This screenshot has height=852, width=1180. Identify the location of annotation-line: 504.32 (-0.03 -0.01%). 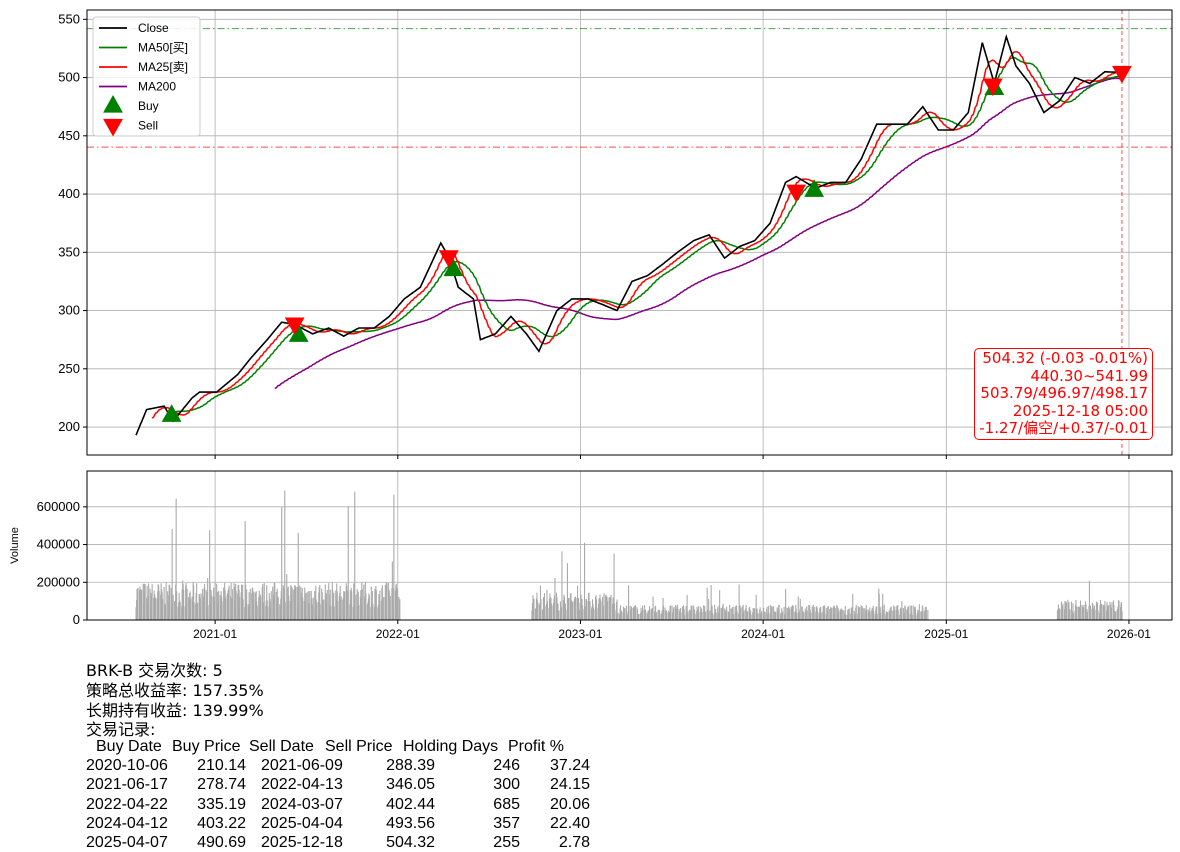
(1065, 358).